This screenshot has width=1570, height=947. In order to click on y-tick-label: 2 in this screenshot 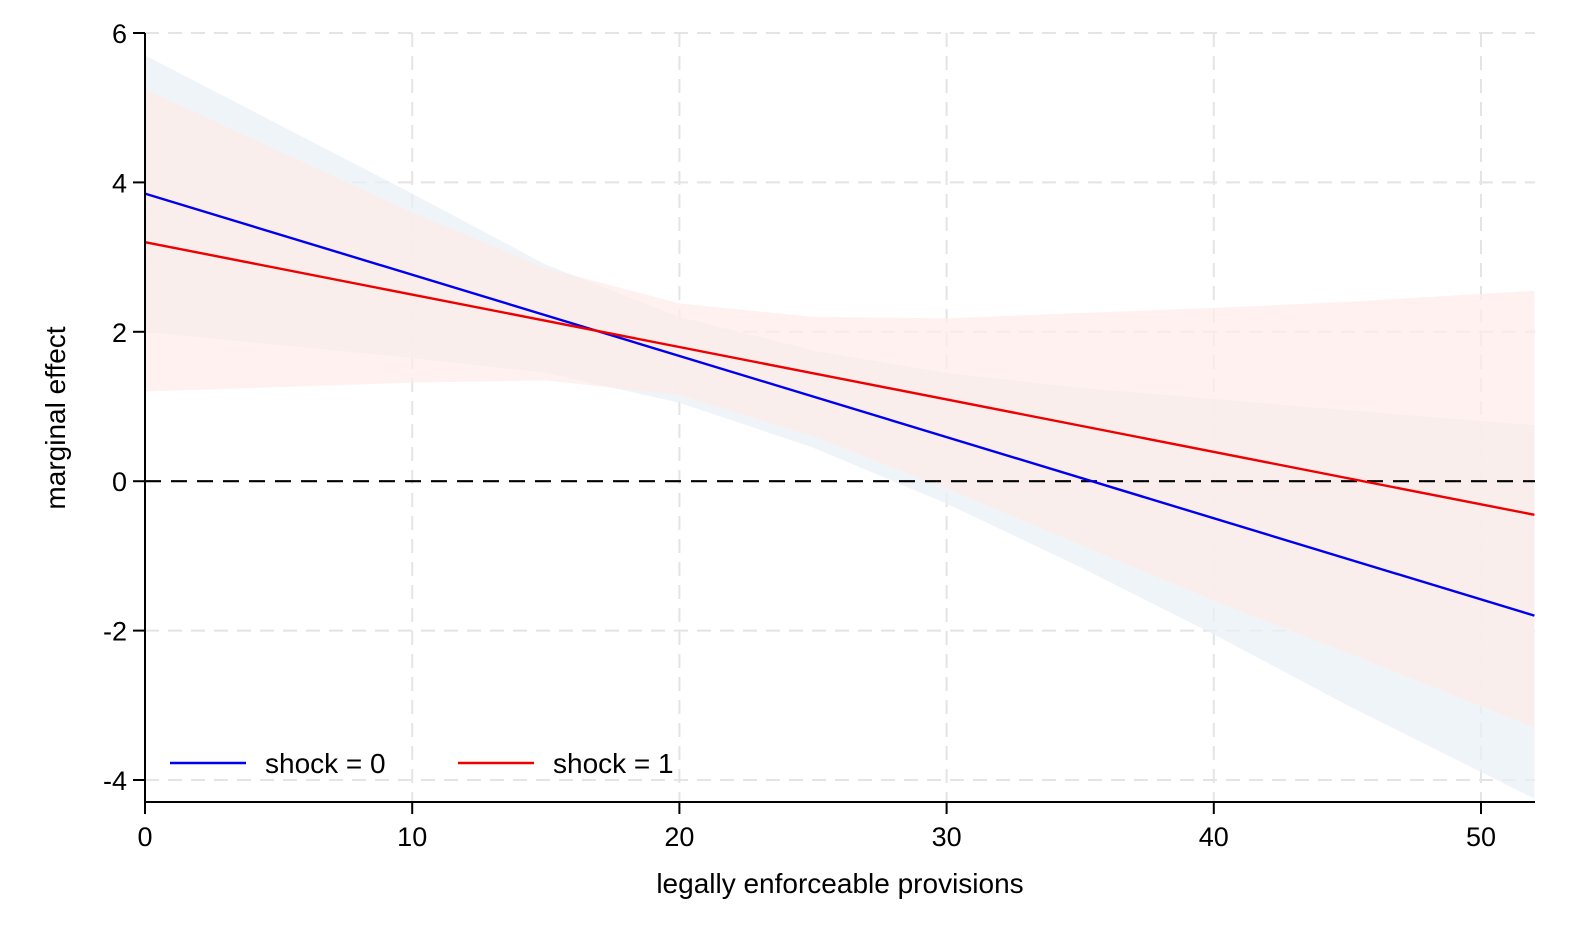, I will do `click(119, 333)`.